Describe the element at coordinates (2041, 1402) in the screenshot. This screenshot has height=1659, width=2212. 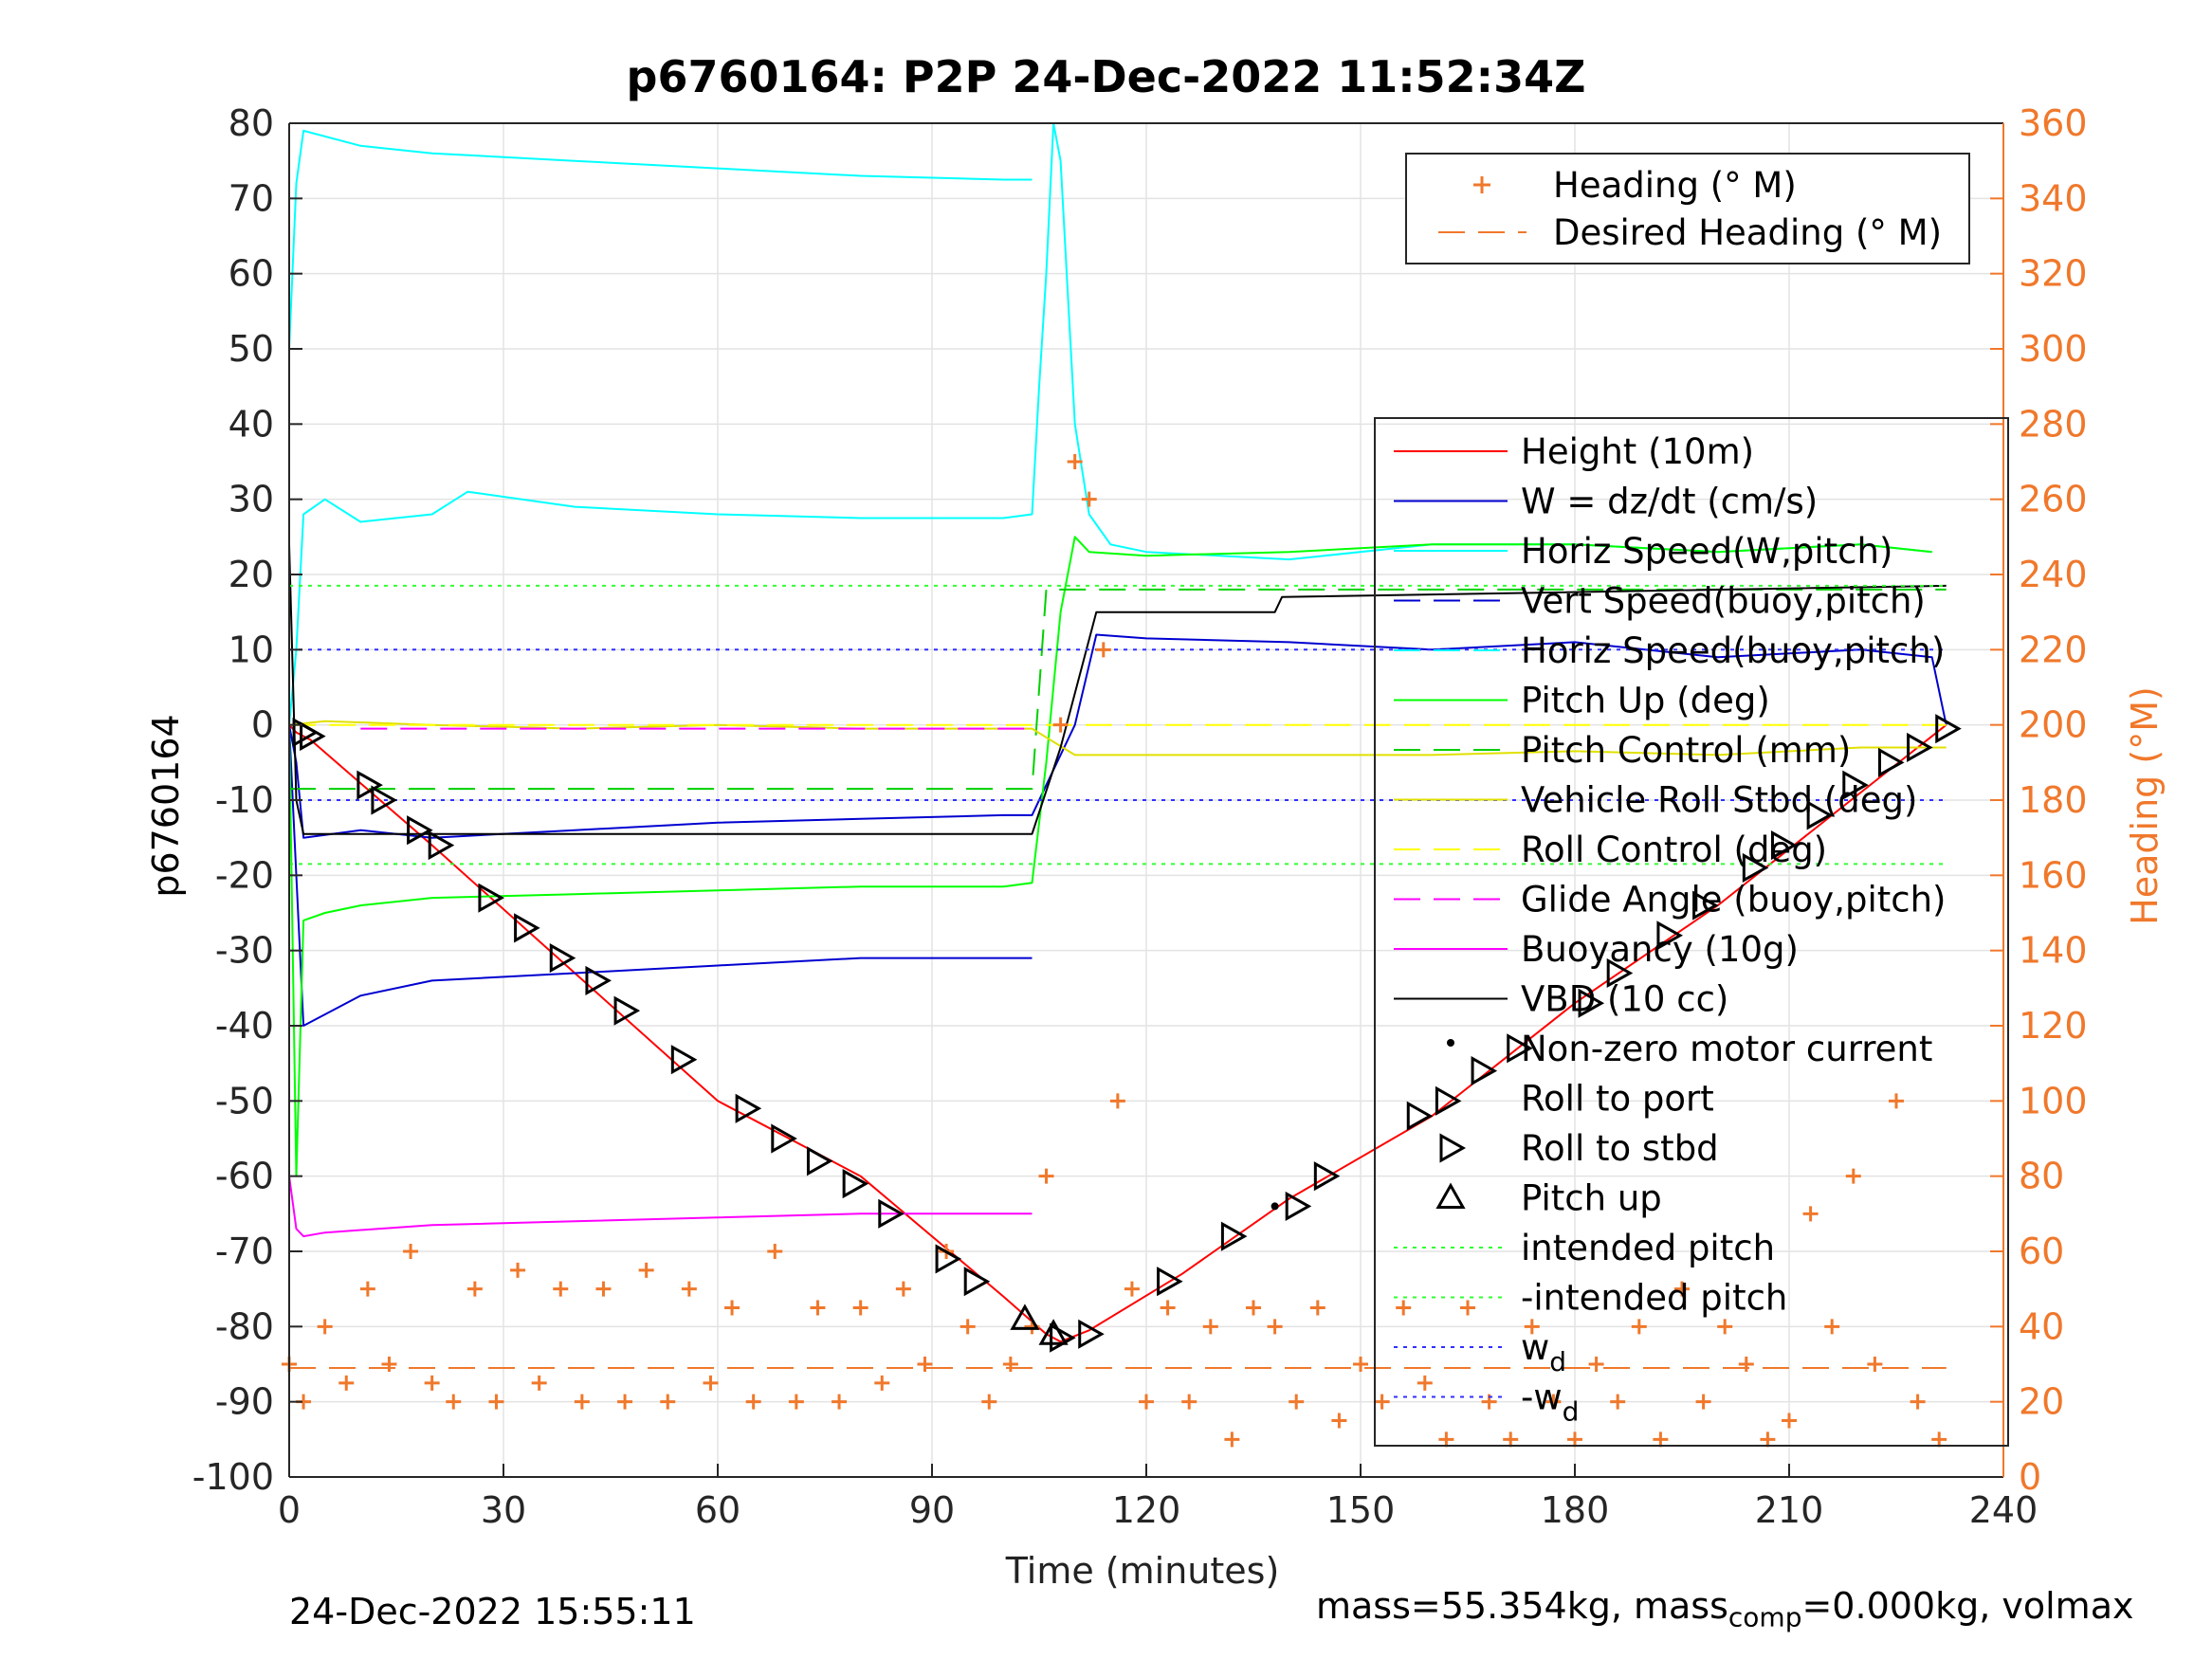
I see `y-right-tick-label: 20` at that location.